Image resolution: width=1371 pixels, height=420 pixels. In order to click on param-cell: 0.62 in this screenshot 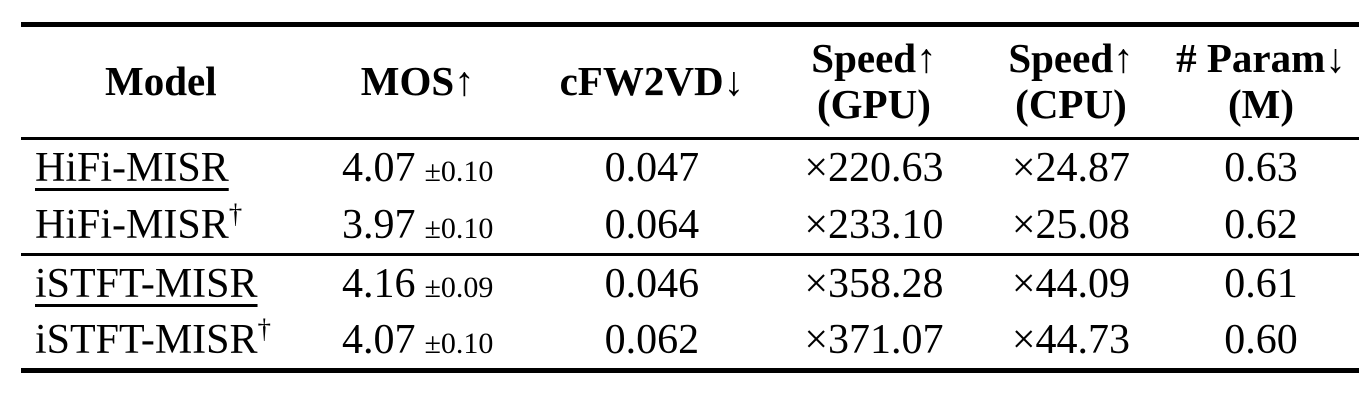, I will do `click(1261, 224)`.